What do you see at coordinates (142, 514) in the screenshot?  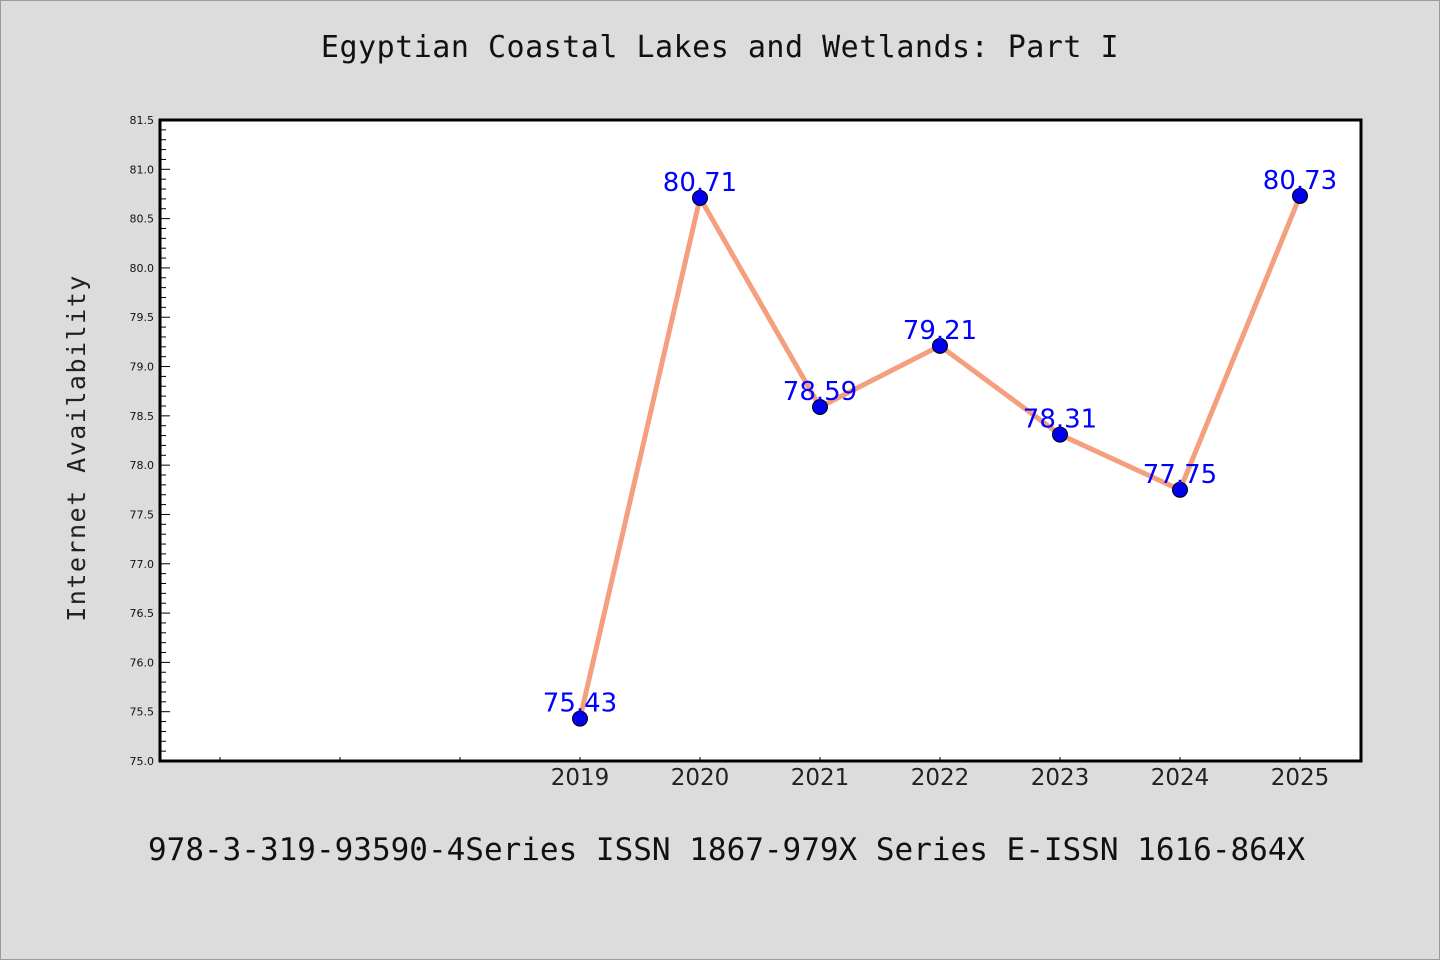 I see `y-tick-label: 77.5` at bounding box center [142, 514].